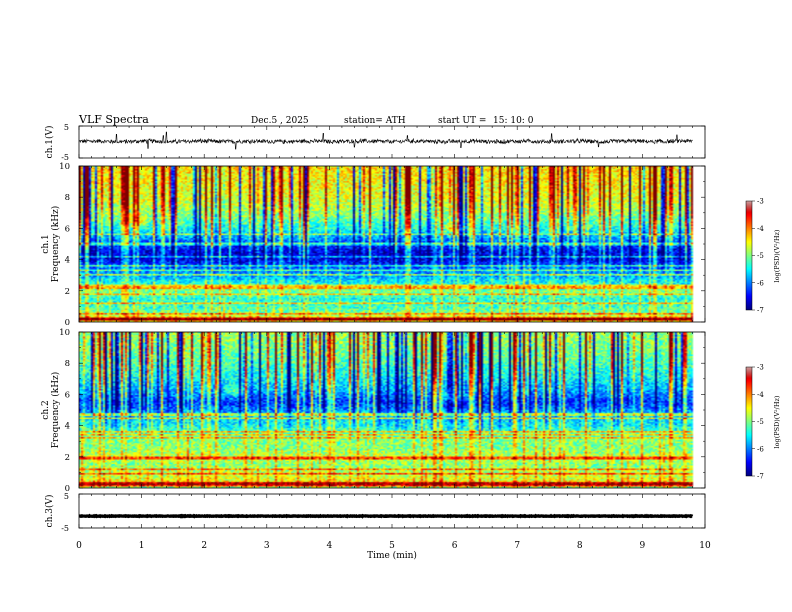 This screenshot has width=792, height=612. What do you see at coordinates (267, 546) in the screenshot?
I see `time-tick-label: 3` at bounding box center [267, 546].